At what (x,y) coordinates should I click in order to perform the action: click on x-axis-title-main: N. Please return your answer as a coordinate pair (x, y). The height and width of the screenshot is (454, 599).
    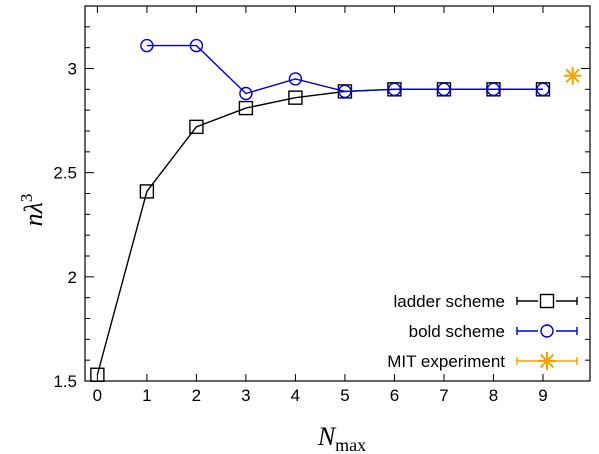
    Looking at the image, I should click on (327, 436).